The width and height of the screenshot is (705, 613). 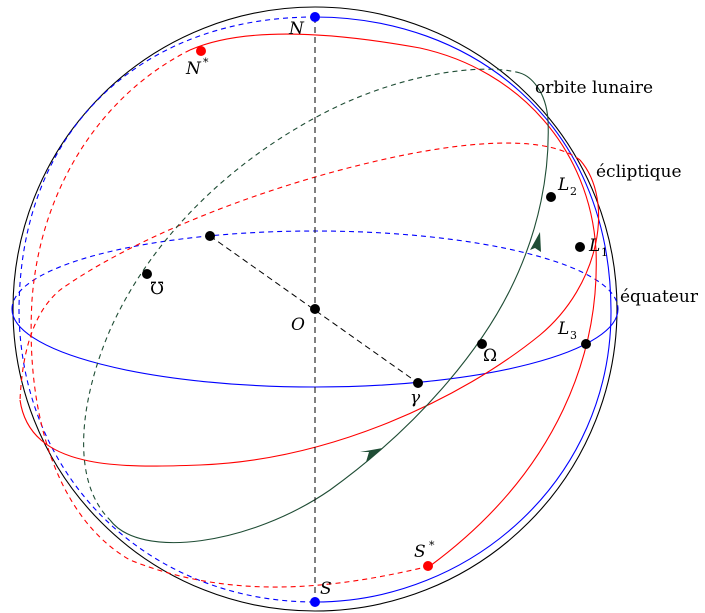 I want to click on l3-label: L, so click(x=563, y=329).